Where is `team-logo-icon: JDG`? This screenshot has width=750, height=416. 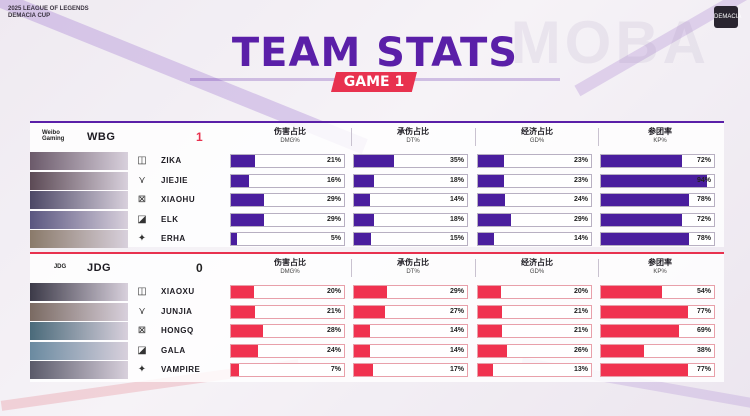
team-logo-icon: JDG is located at coordinates (60, 267).